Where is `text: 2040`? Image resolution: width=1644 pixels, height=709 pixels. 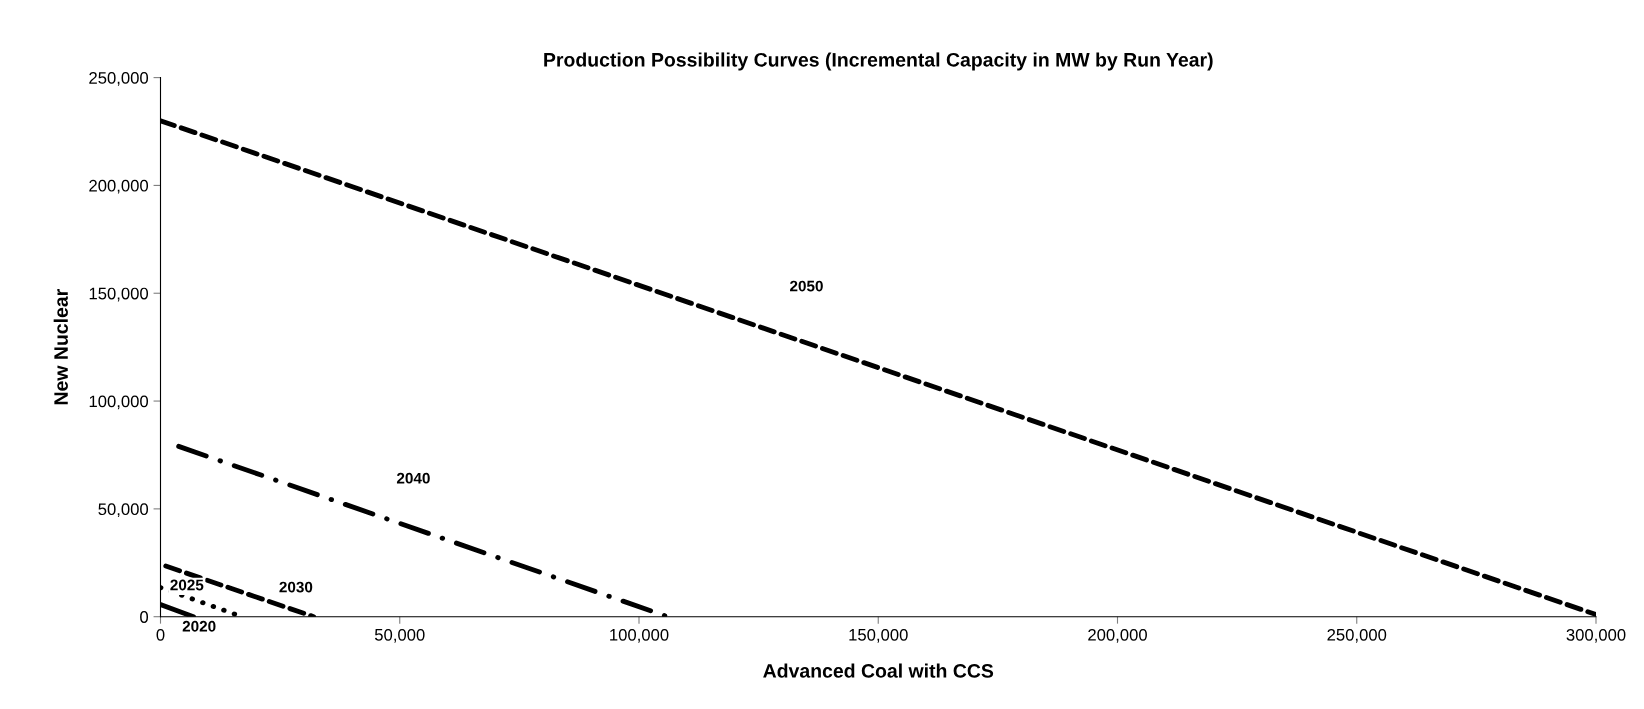 text: 2040 is located at coordinates (413, 478).